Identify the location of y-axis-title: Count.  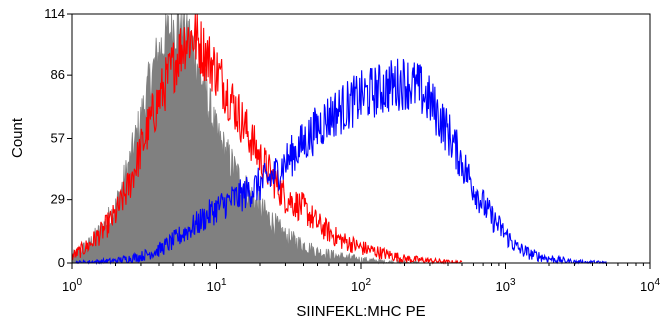
(17, 137).